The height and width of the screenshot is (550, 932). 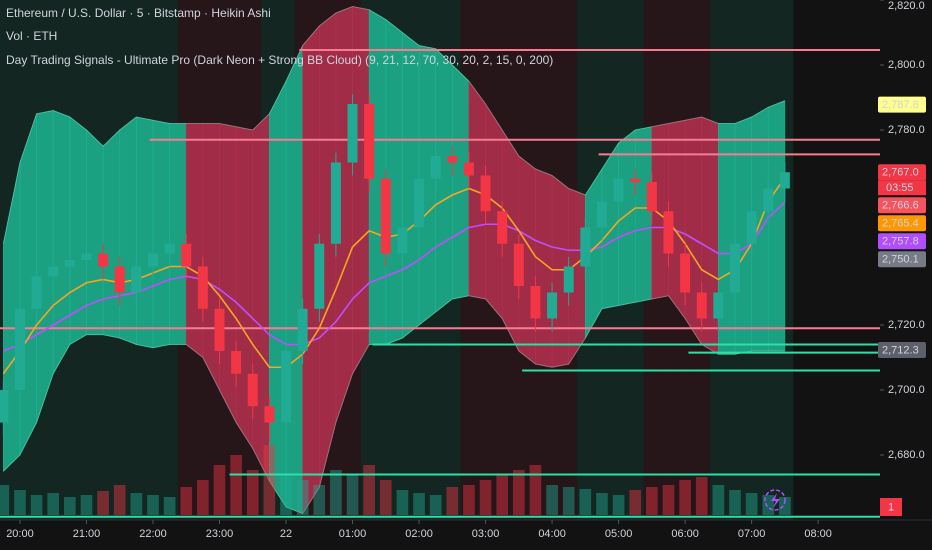 I want to click on y-tick-label: 2,680.0, so click(x=906, y=455).